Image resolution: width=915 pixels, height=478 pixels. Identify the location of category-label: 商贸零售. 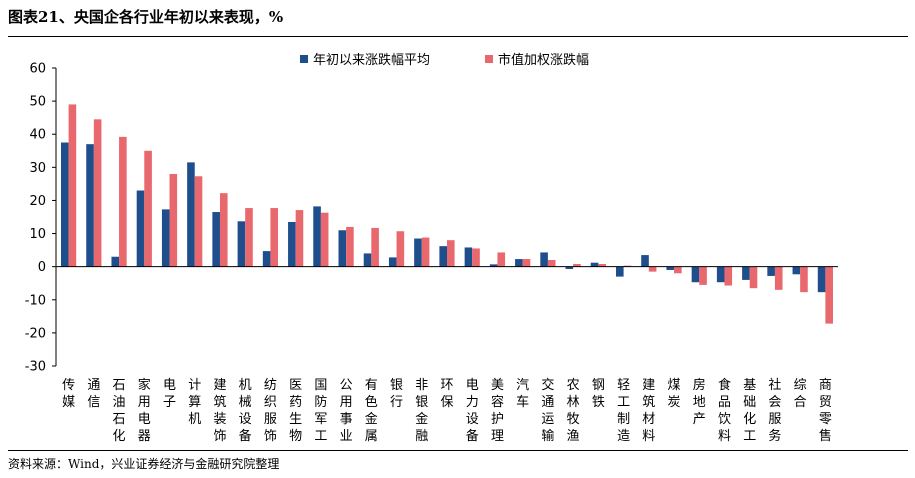
(825, 411).